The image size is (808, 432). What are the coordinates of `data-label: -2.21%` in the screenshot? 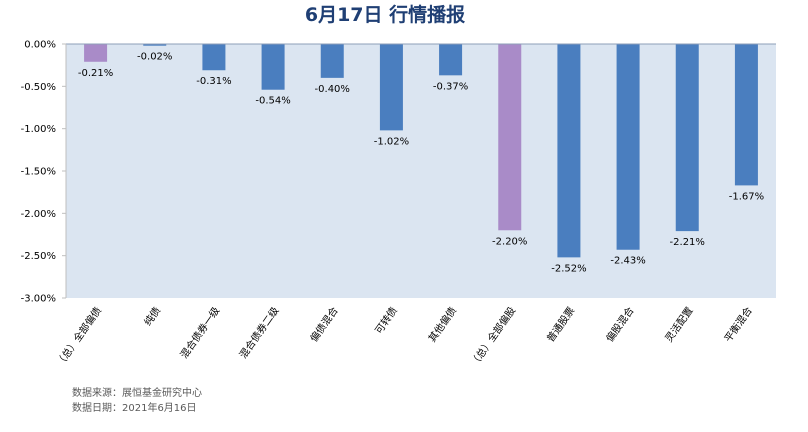 It's located at (687, 242).